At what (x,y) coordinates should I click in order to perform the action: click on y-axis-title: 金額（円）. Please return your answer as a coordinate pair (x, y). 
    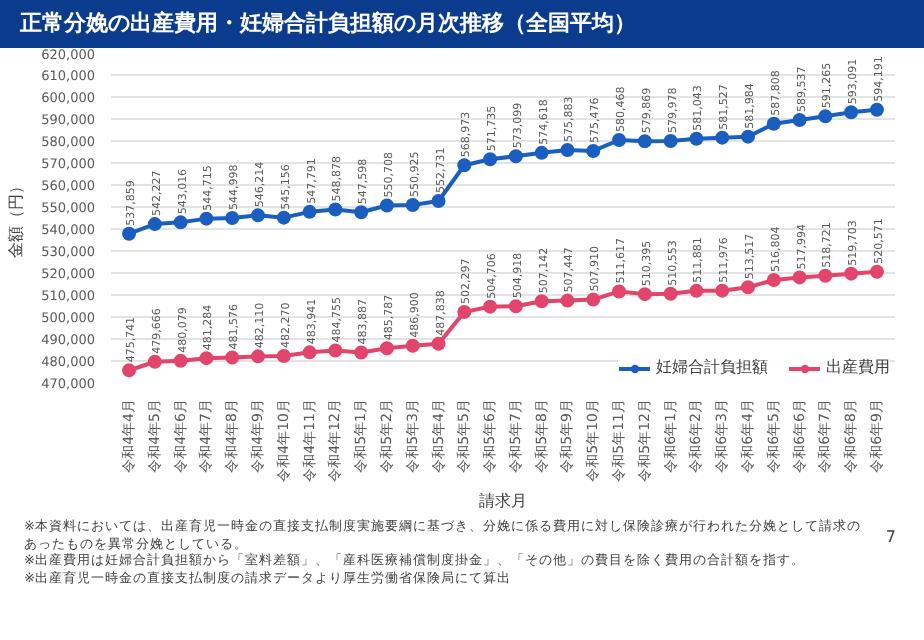
    Looking at the image, I should click on (16, 218).